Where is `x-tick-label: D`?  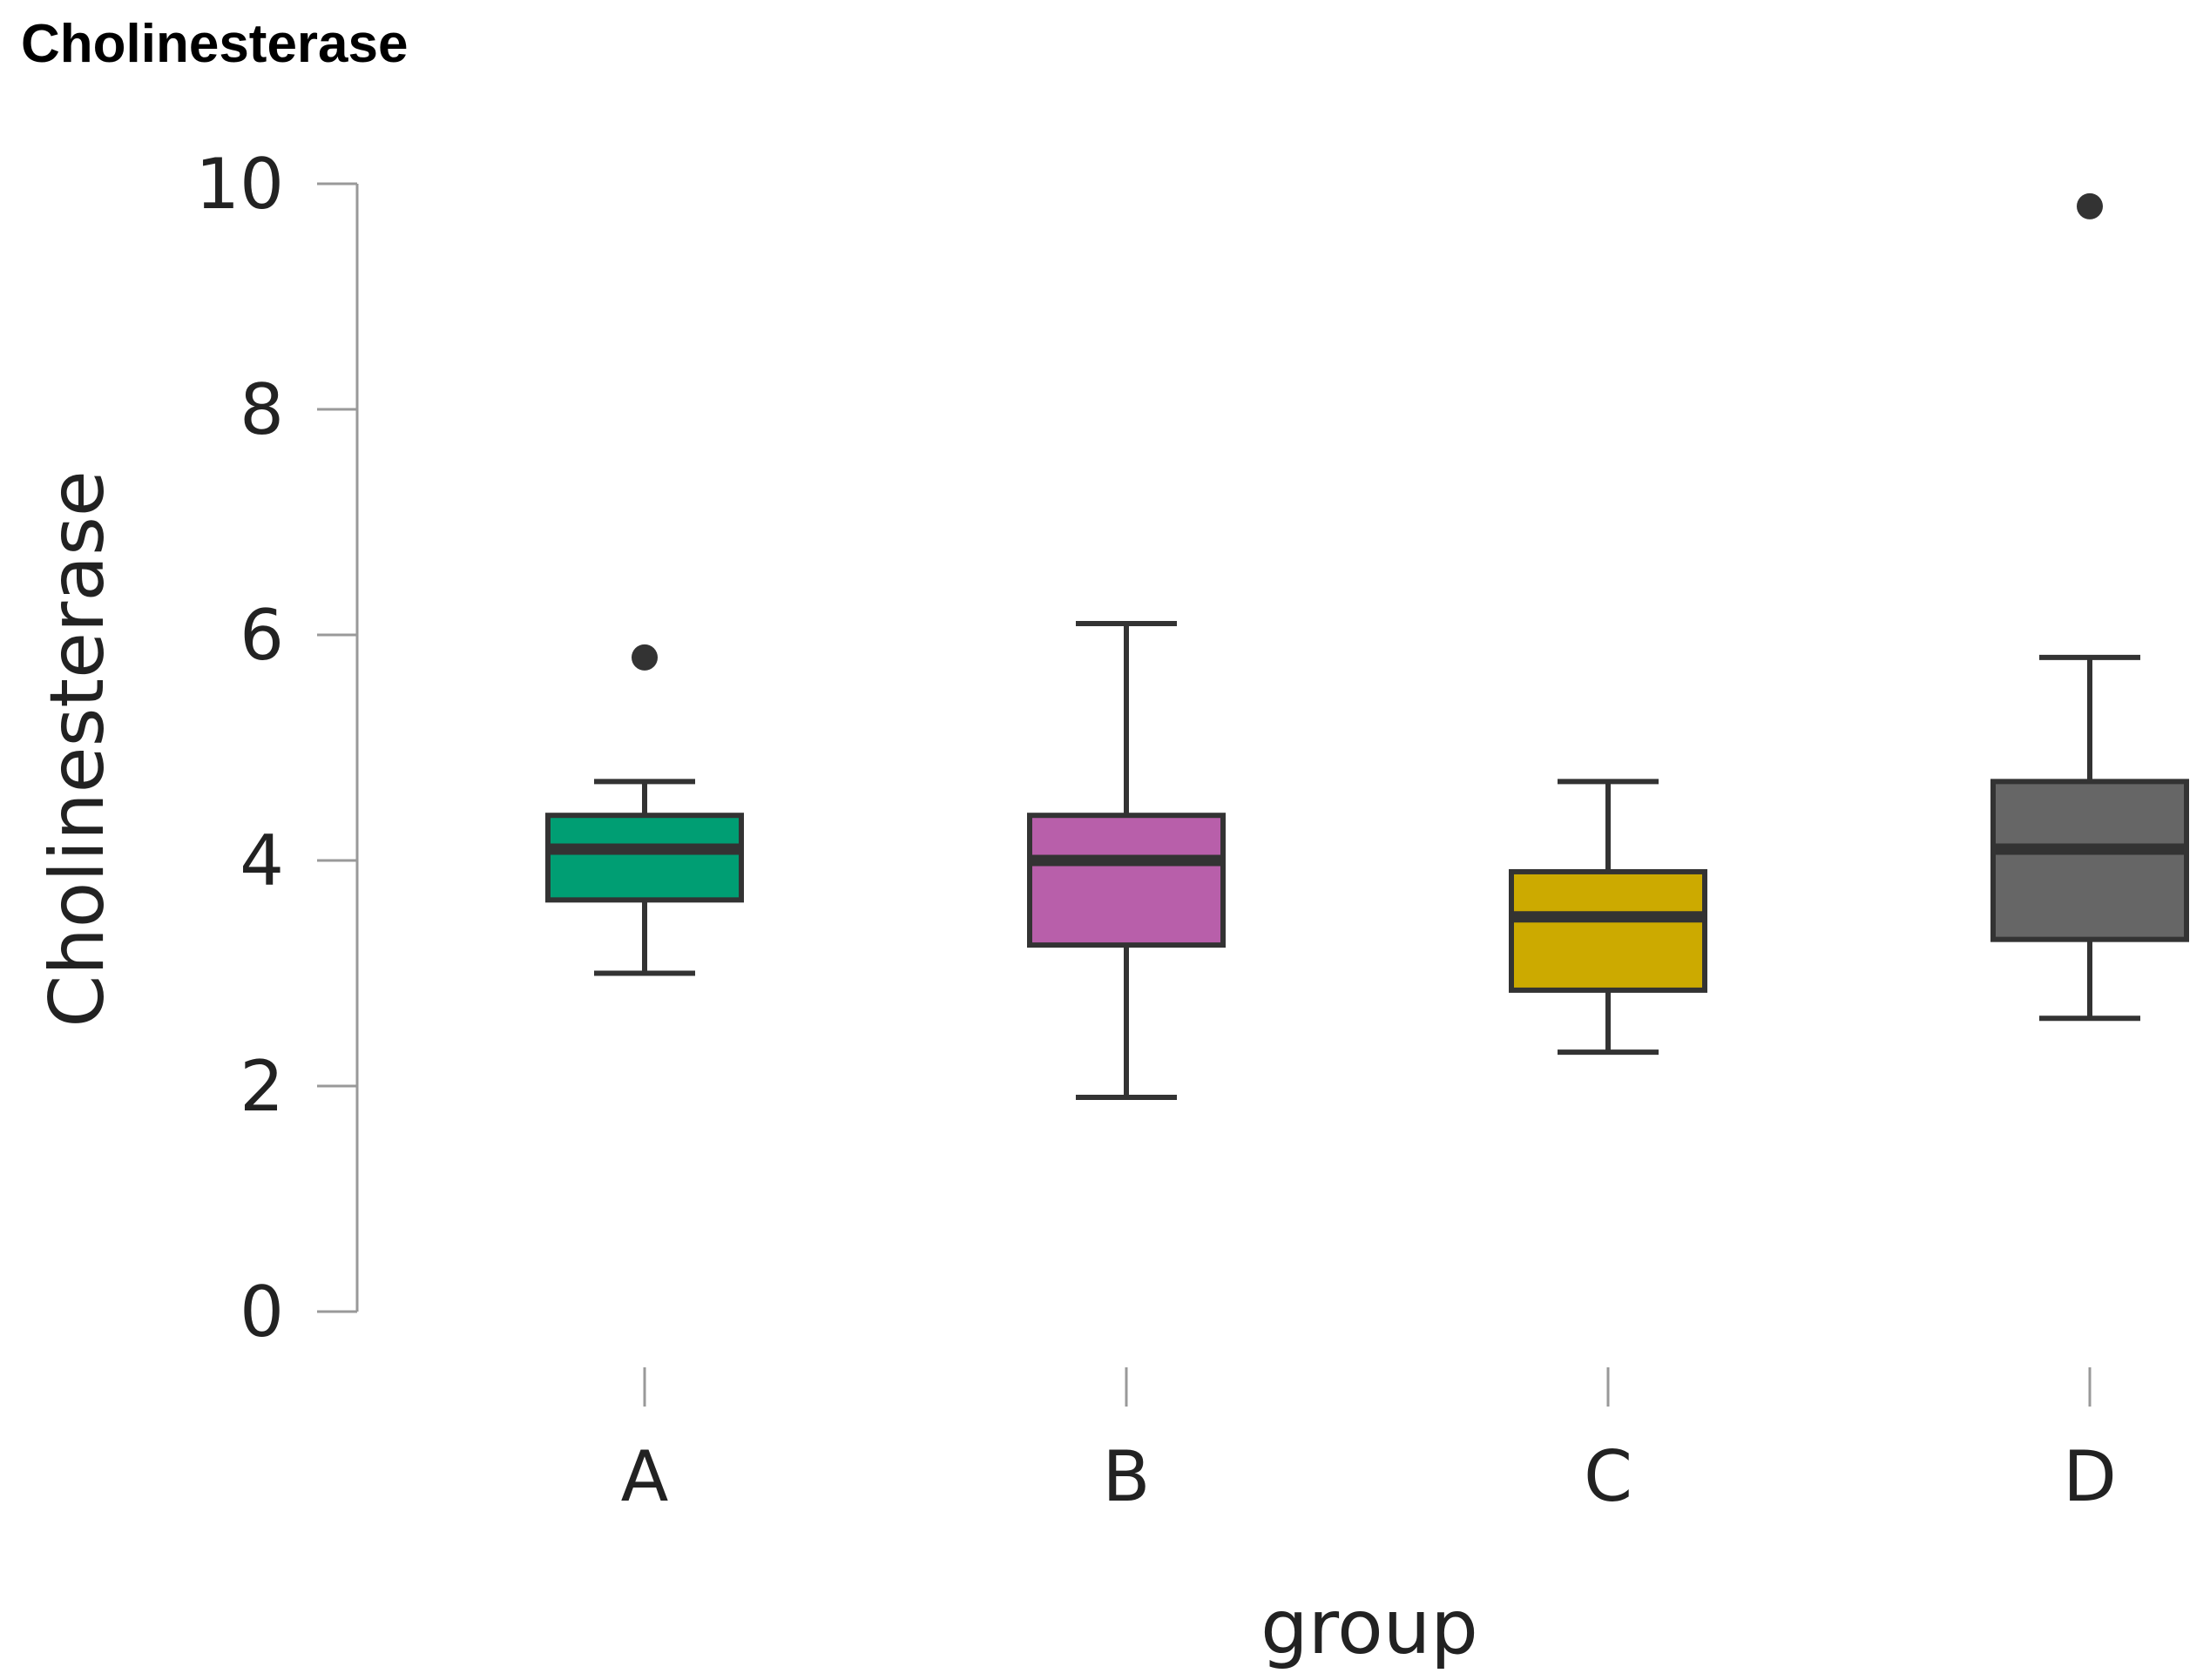 x-tick-label: D is located at coordinates (2090, 1476).